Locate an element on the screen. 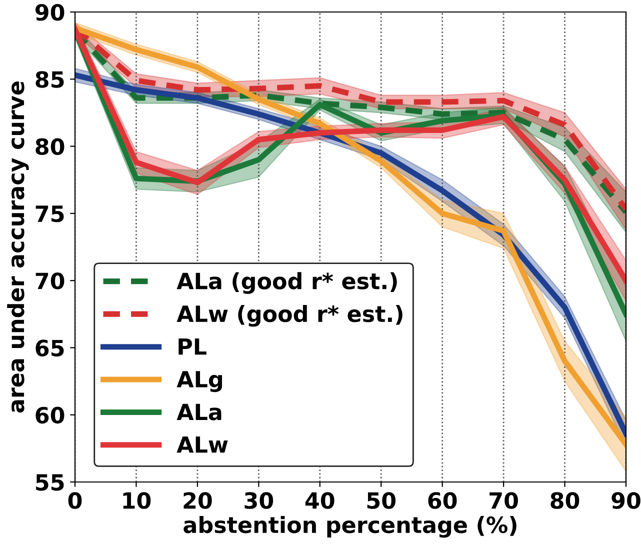 Image resolution: width=641 pixels, height=547 pixels. x-tick-label: 70 is located at coordinates (504, 500).